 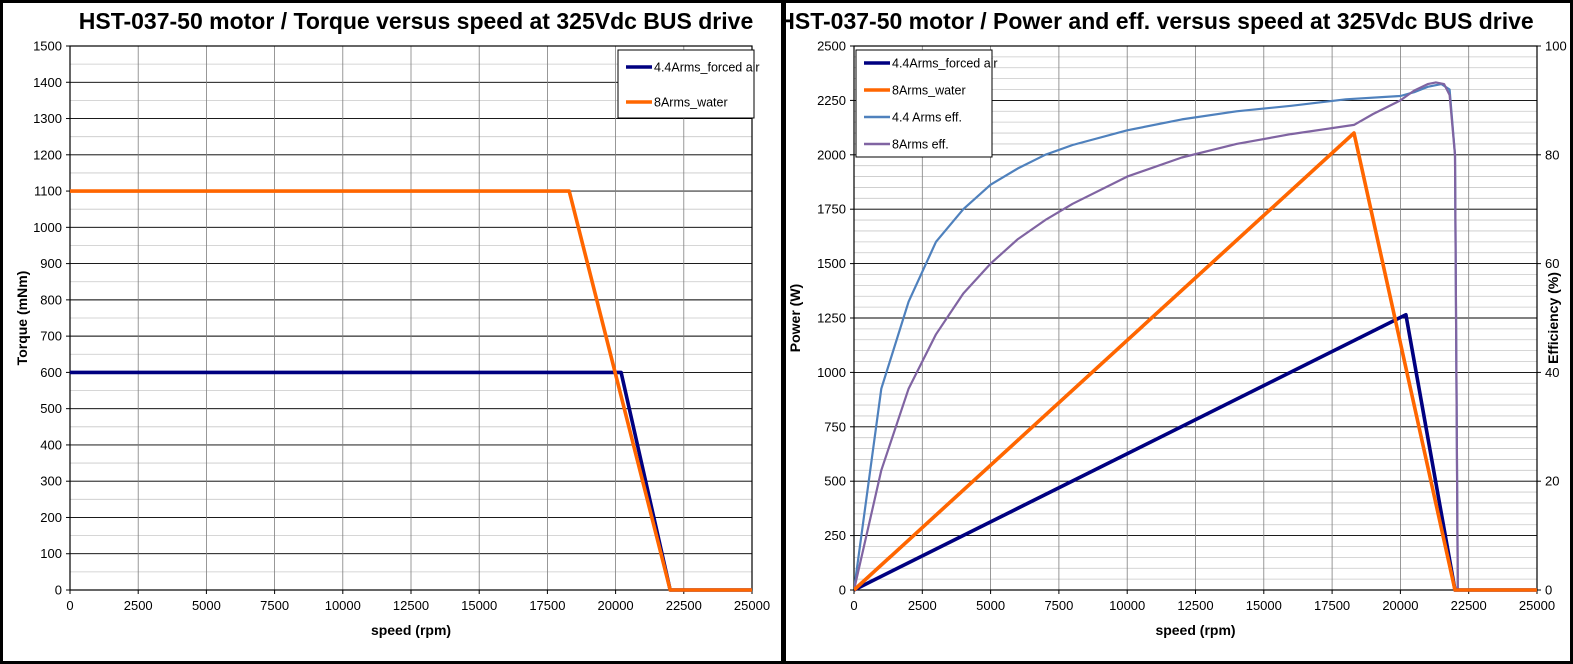 What do you see at coordinates (1556, 46) in the screenshot?
I see `y2-tick-label: 100` at bounding box center [1556, 46].